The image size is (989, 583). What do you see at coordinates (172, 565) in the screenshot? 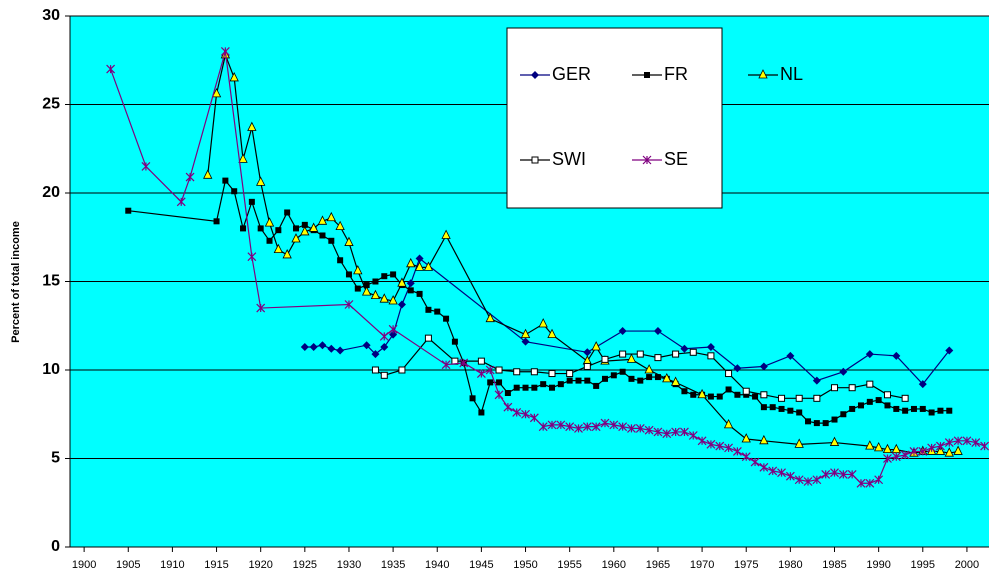
I see `x-tick-label: 1910` at bounding box center [172, 565].